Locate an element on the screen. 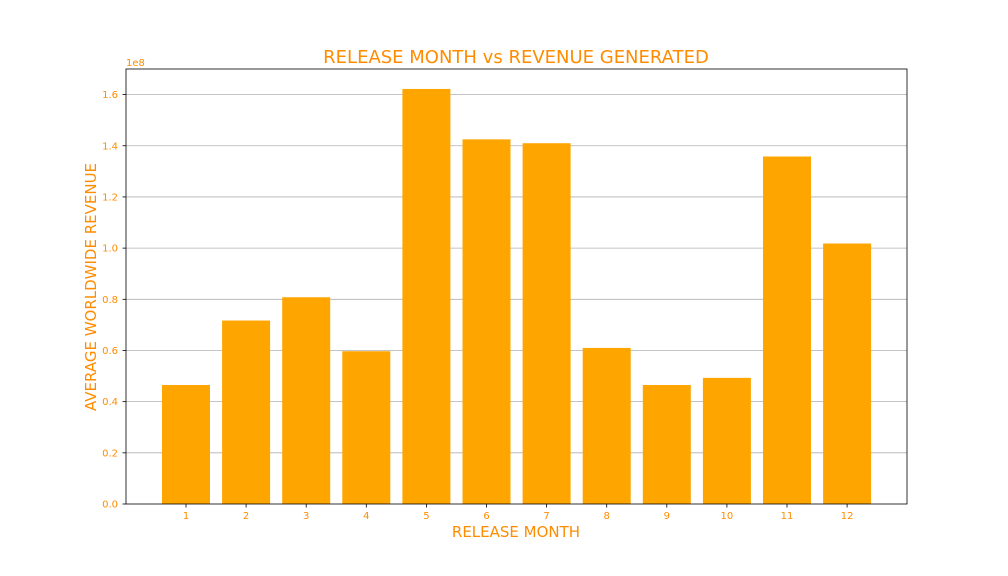 The height and width of the screenshot is (576, 1008). y-tick-label: 1.6 is located at coordinates (110, 95).